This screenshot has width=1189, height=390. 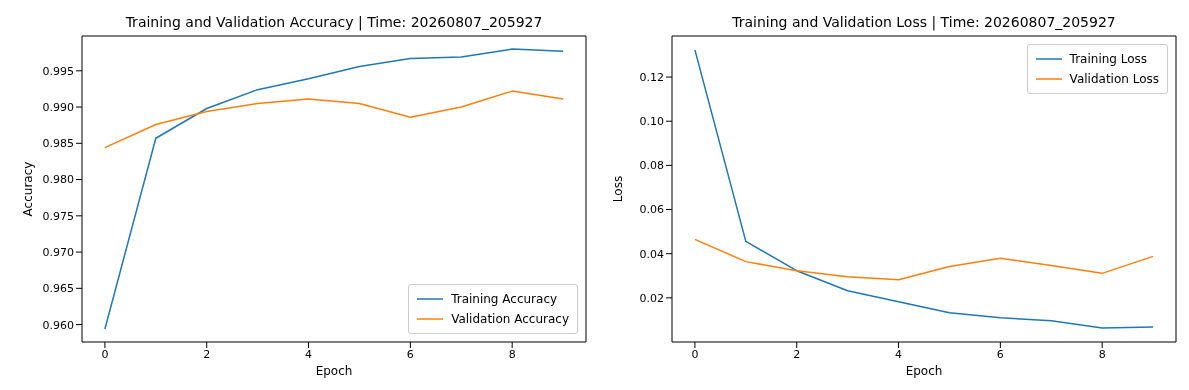 I want to click on y-tick-label: 0.980, so click(x=58, y=180).